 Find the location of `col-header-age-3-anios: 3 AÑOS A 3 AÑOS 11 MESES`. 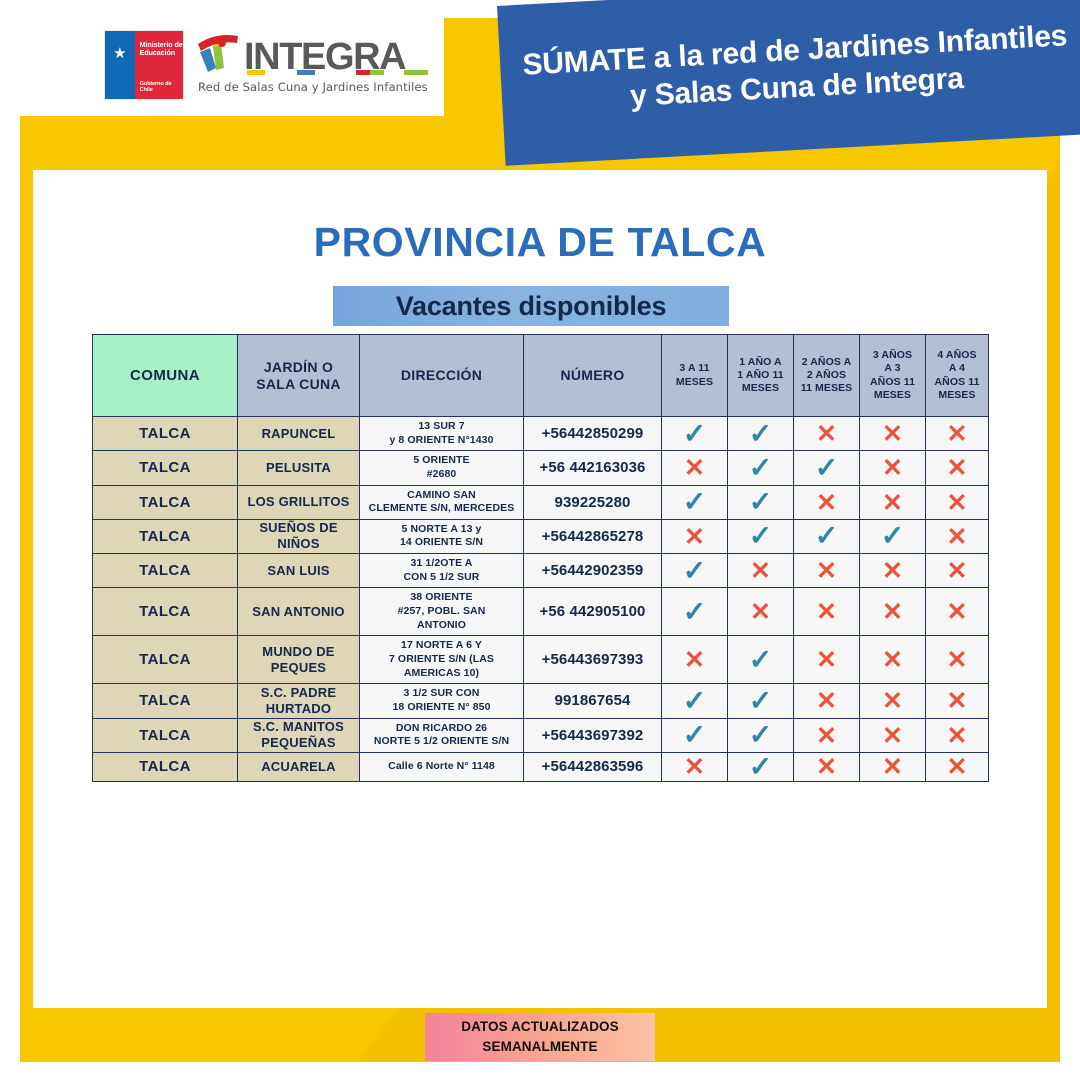

col-header-age-3-anios: 3 AÑOS A 3 AÑOS 11 MESES is located at coordinates (892, 375).